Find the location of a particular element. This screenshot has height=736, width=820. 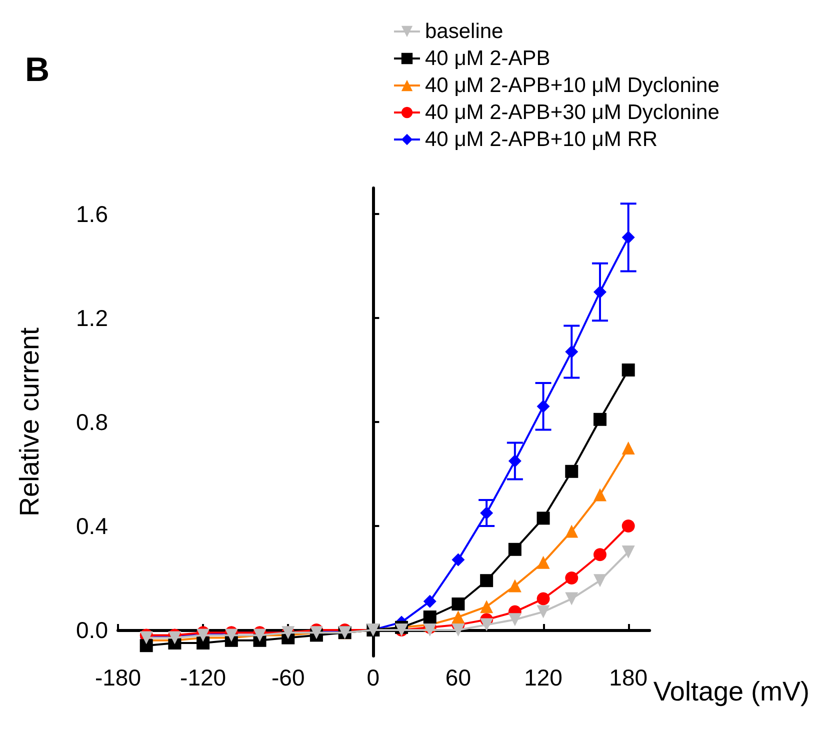

x-tick-label: 0 is located at coordinates (373, 677).